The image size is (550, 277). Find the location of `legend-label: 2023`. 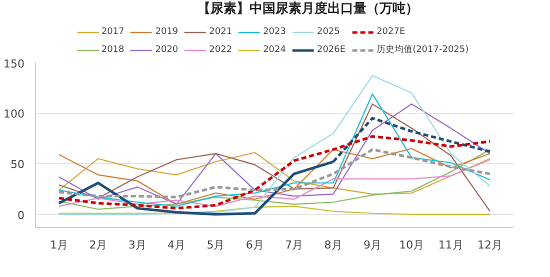

legend-label: 2023 is located at coordinates (274, 32).